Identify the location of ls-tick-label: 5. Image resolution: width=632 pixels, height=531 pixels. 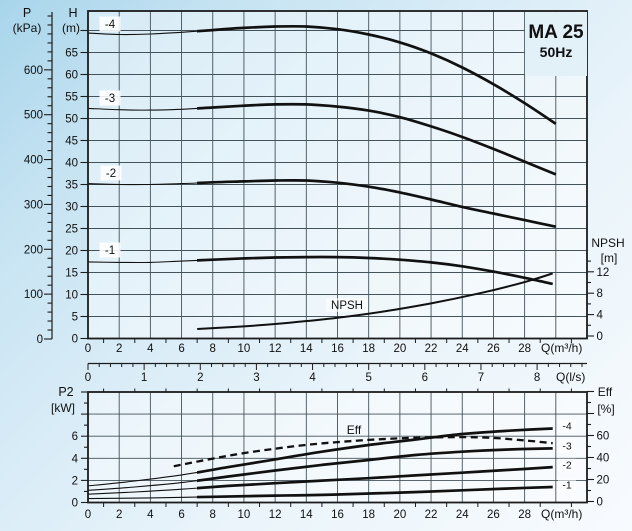
(368, 378).